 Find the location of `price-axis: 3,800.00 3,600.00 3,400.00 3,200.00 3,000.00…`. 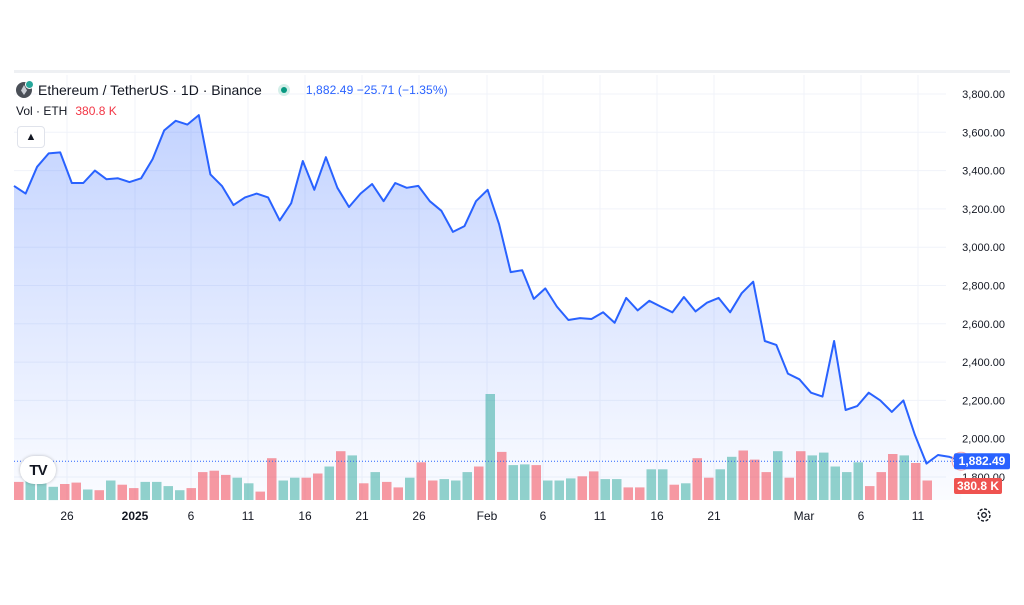

price-axis: 3,800.00 3,600.00 3,400.00 3,200.00 3,000.00… is located at coordinates (983, 286).